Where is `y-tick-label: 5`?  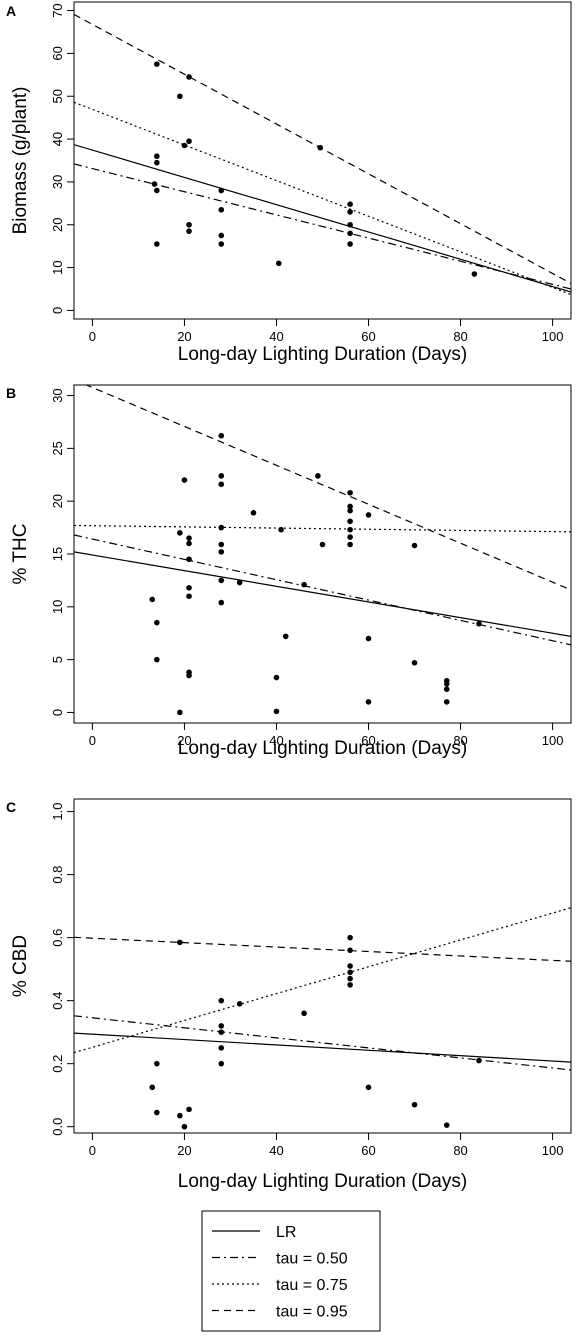
y-tick-label: 5 is located at coordinates (57, 659).